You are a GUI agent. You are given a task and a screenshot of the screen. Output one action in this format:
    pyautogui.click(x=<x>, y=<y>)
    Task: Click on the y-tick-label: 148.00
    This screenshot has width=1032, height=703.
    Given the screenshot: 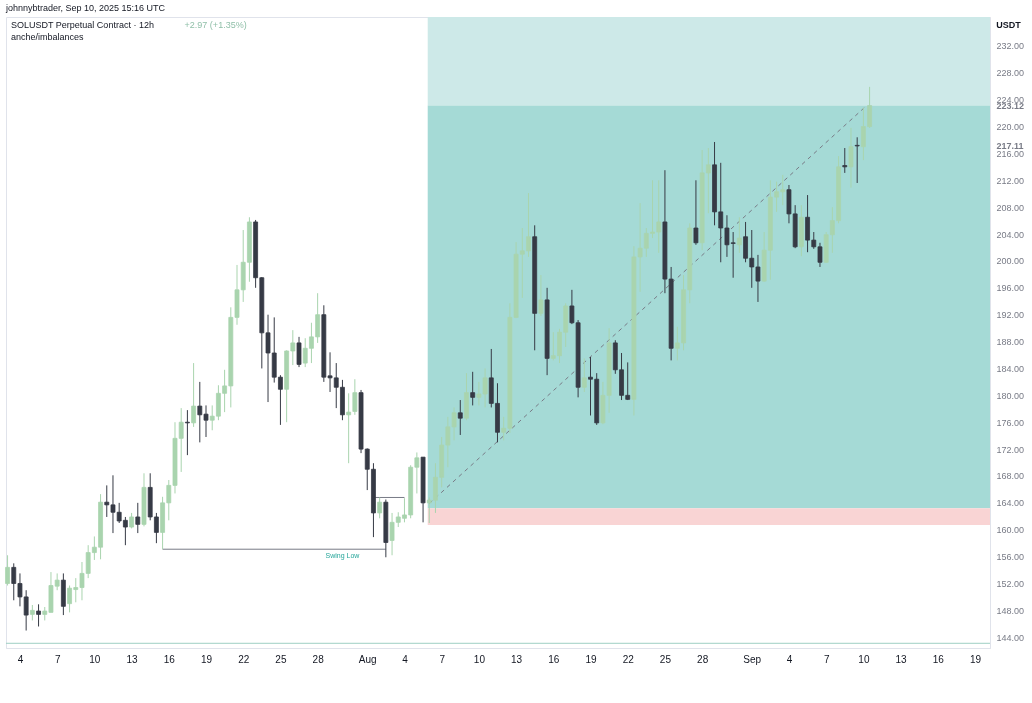 What is the action you would take?
    pyautogui.click(x=1010, y=610)
    